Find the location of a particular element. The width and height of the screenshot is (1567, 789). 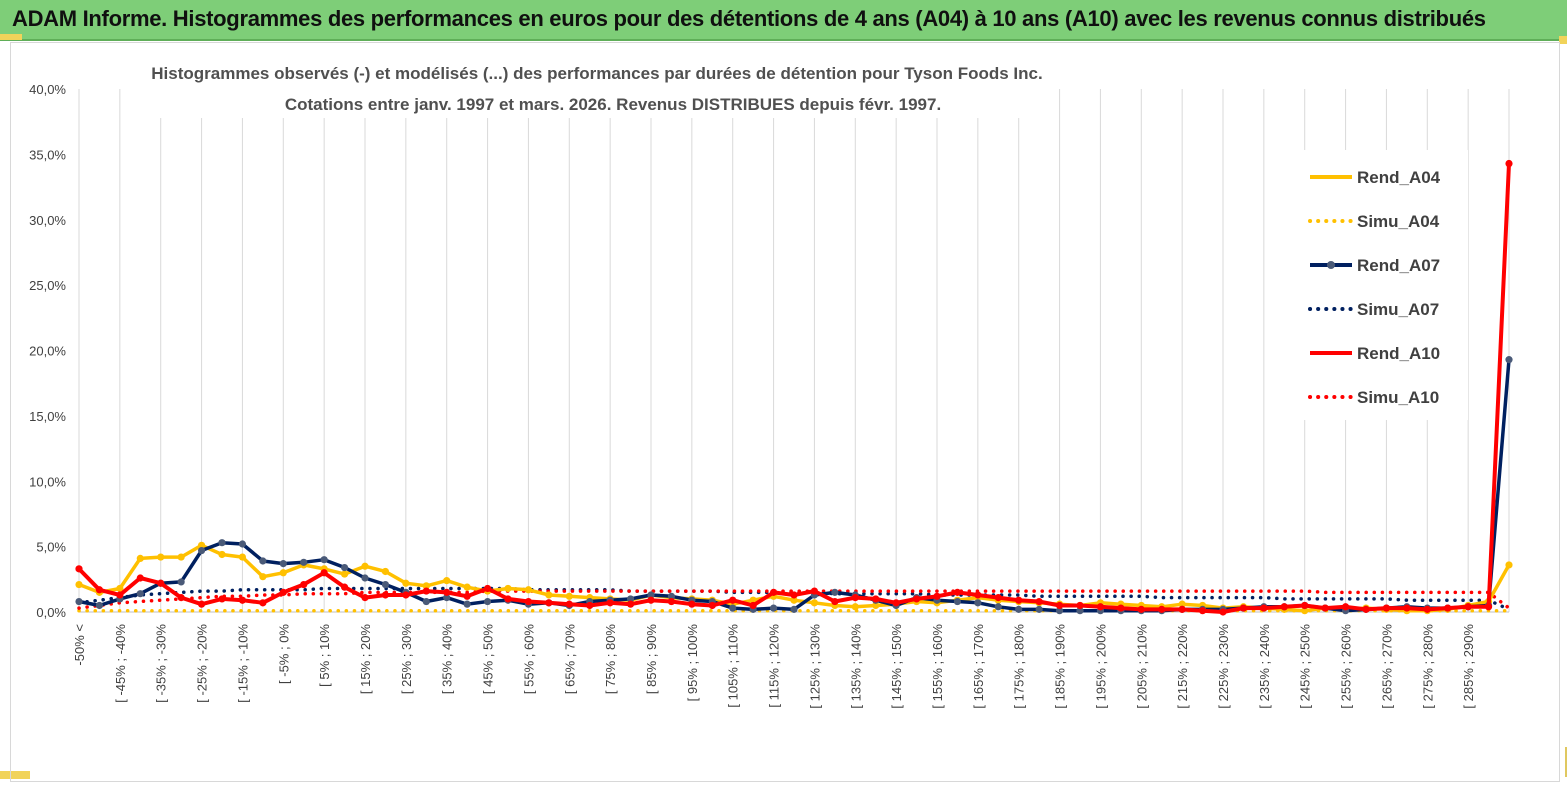

x-tick-label: [ 155% ; 160% is located at coordinates (937, 666).